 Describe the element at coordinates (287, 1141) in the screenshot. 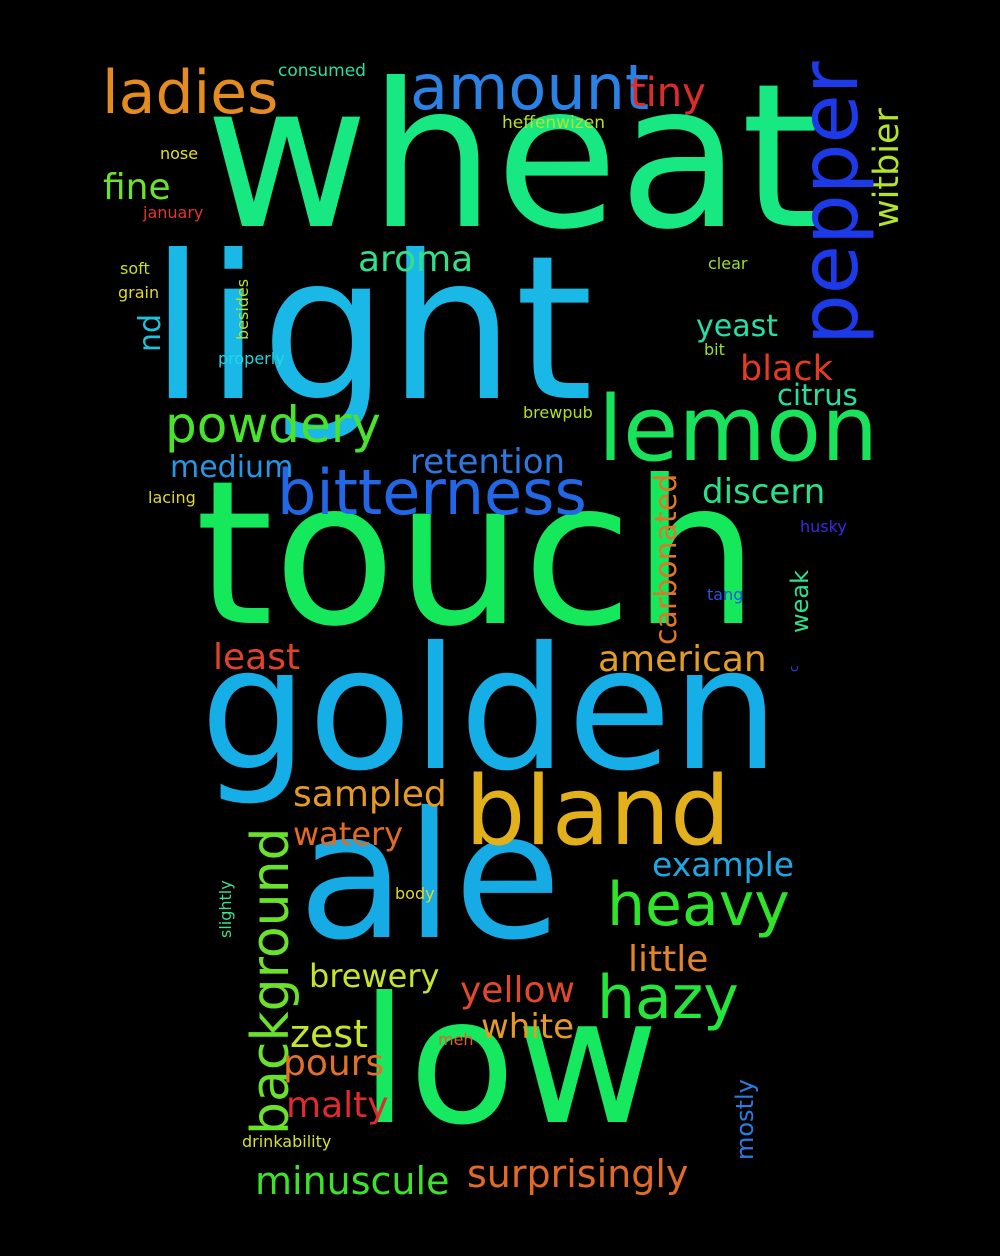

I see `word-drinkability: drinkability` at that location.